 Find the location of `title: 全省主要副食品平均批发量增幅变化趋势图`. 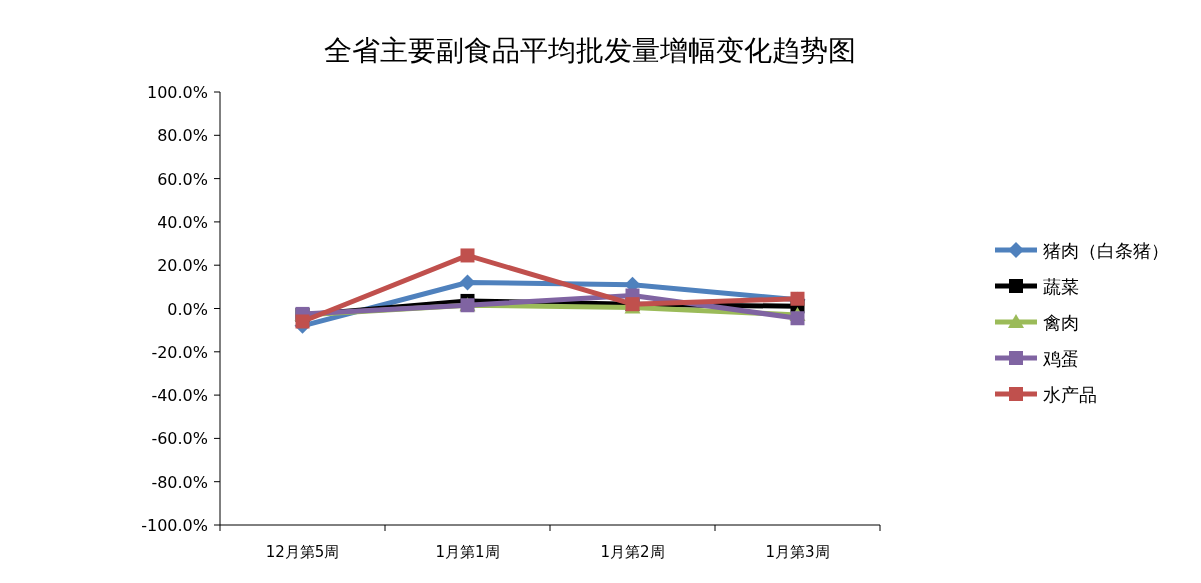

title: 全省主要副食品平均批发量增幅变化趋势图 is located at coordinates (590, 50).